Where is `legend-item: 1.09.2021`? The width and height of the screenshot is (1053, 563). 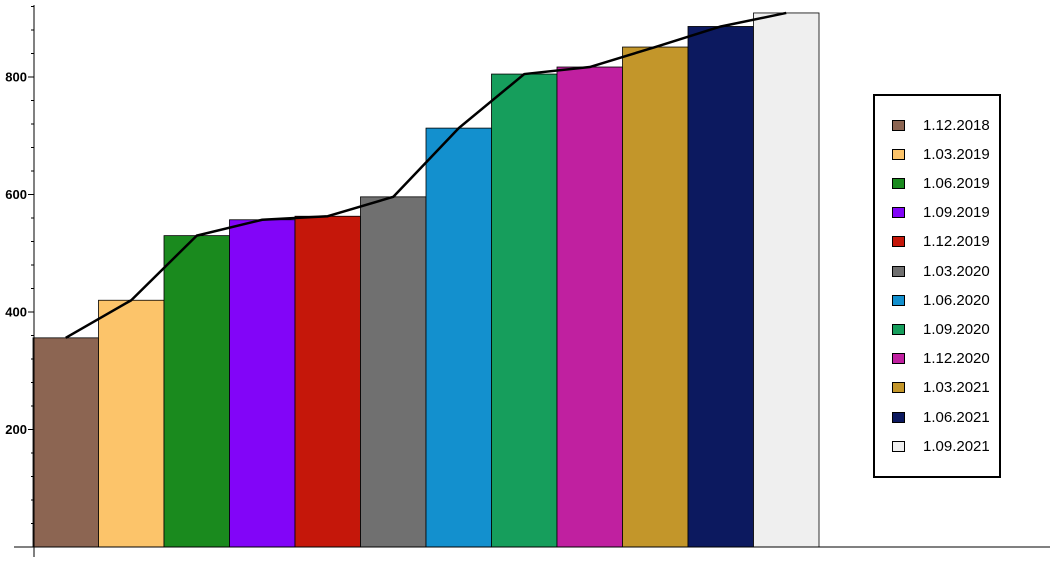
legend-item: 1.09.2021 is located at coordinates (941, 446).